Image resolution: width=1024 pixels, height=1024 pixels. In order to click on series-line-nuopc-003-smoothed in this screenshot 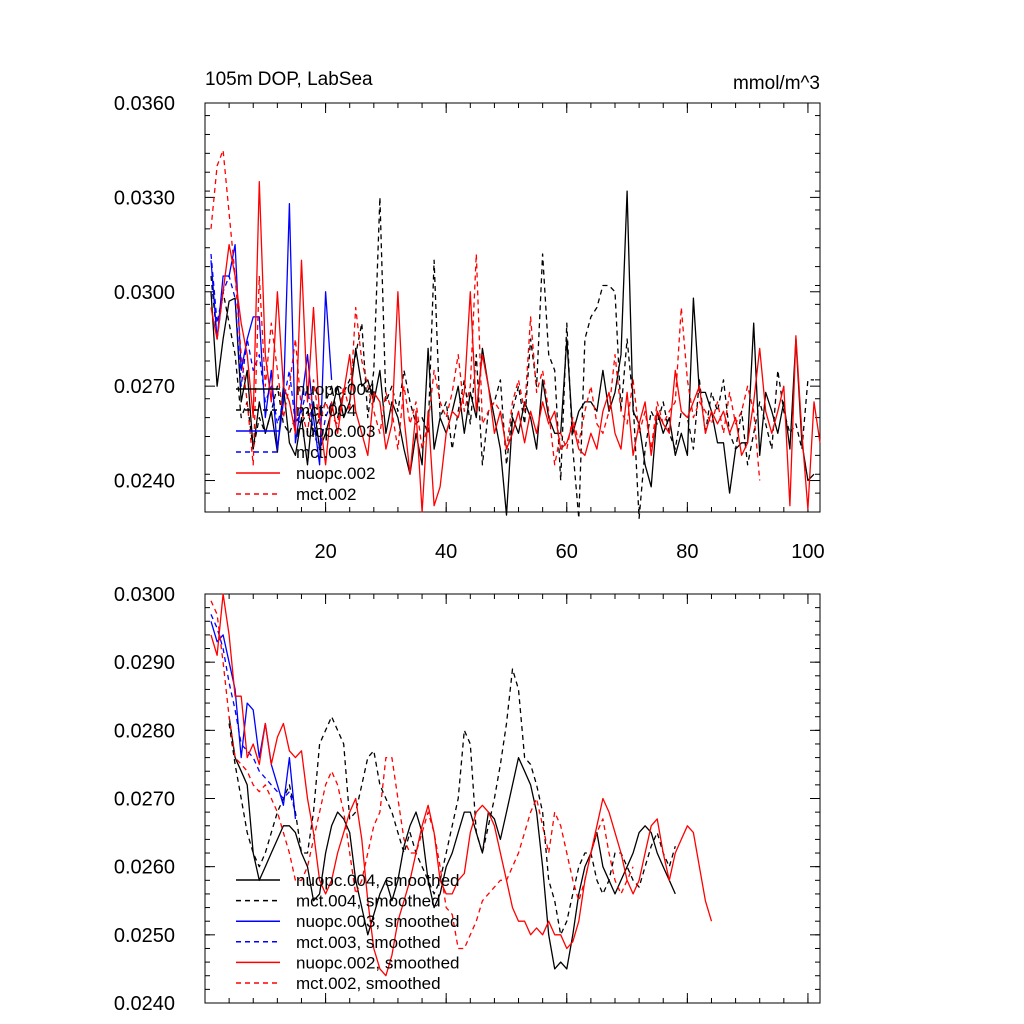, I will do `click(253, 720)`.